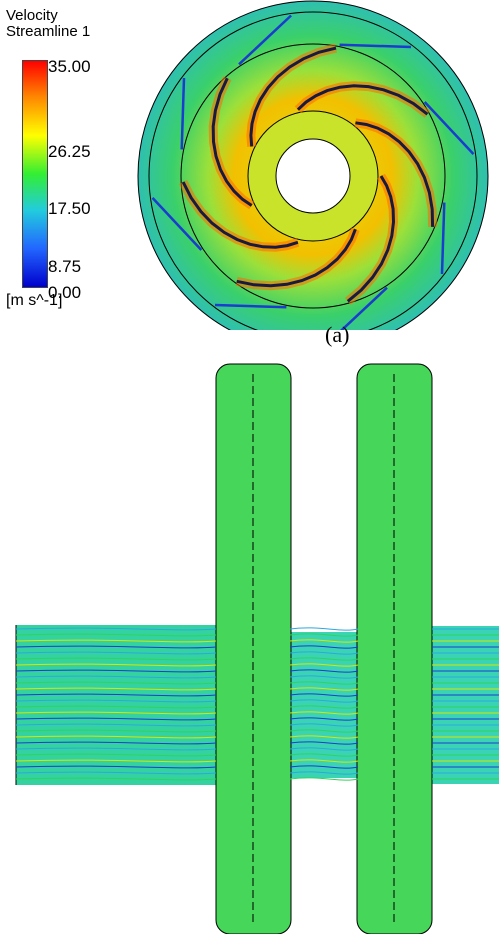 This screenshot has height=934, width=499. Describe the element at coordinates (34, 300) in the screenshot. I see `units-label: [m s^-1]` at that location.